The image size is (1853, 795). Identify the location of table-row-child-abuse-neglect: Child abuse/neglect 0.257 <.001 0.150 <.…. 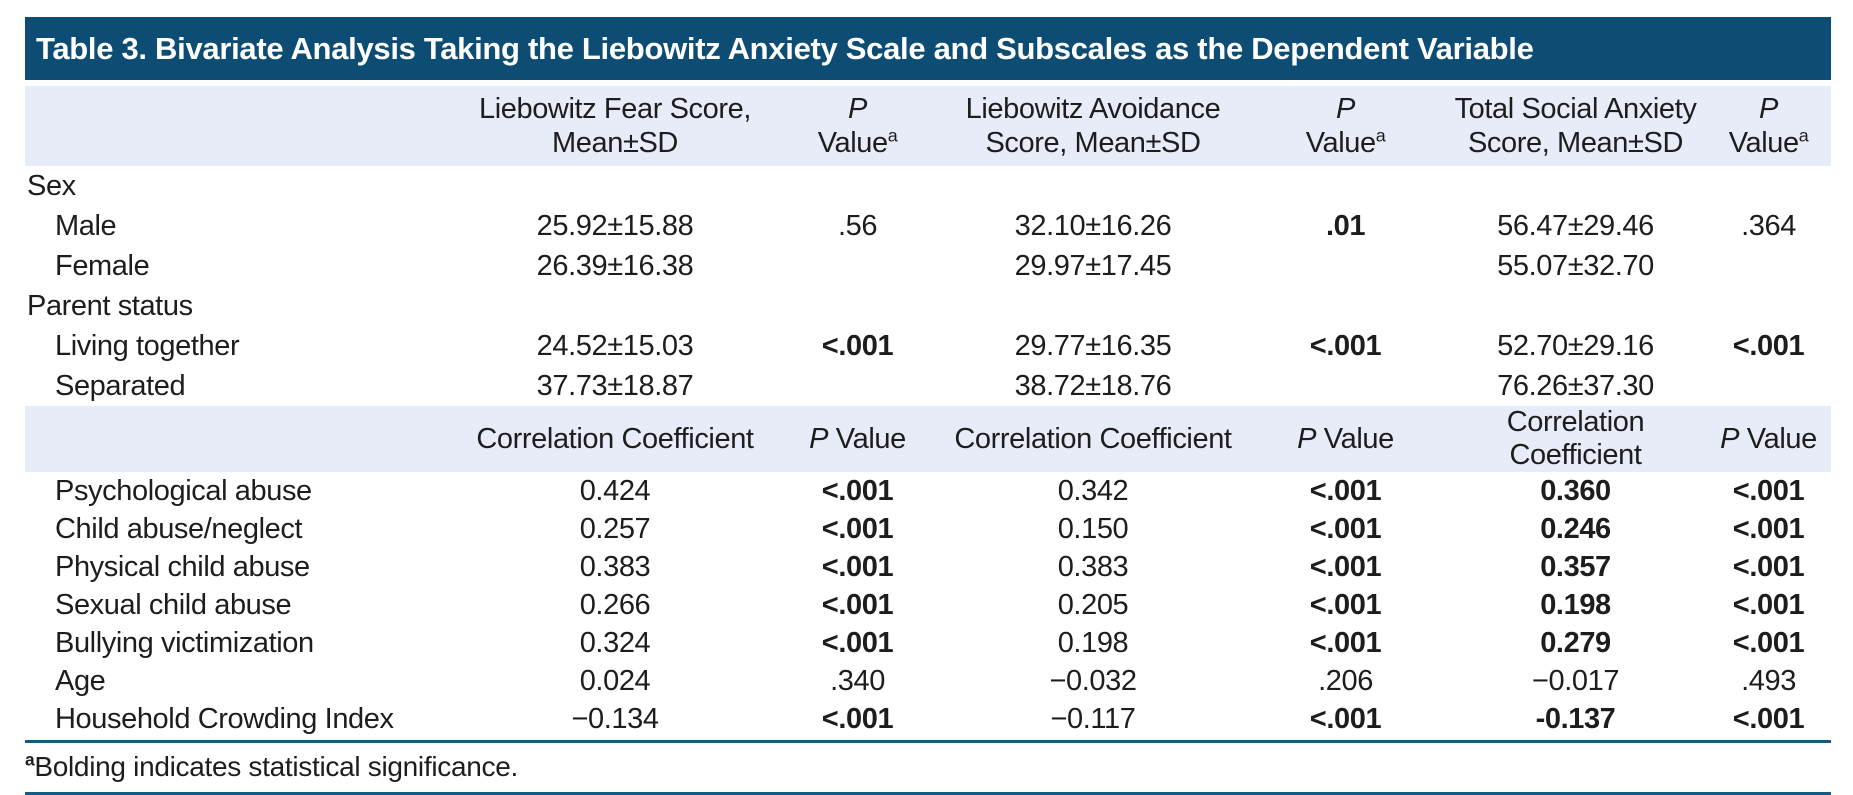
(928, 529).